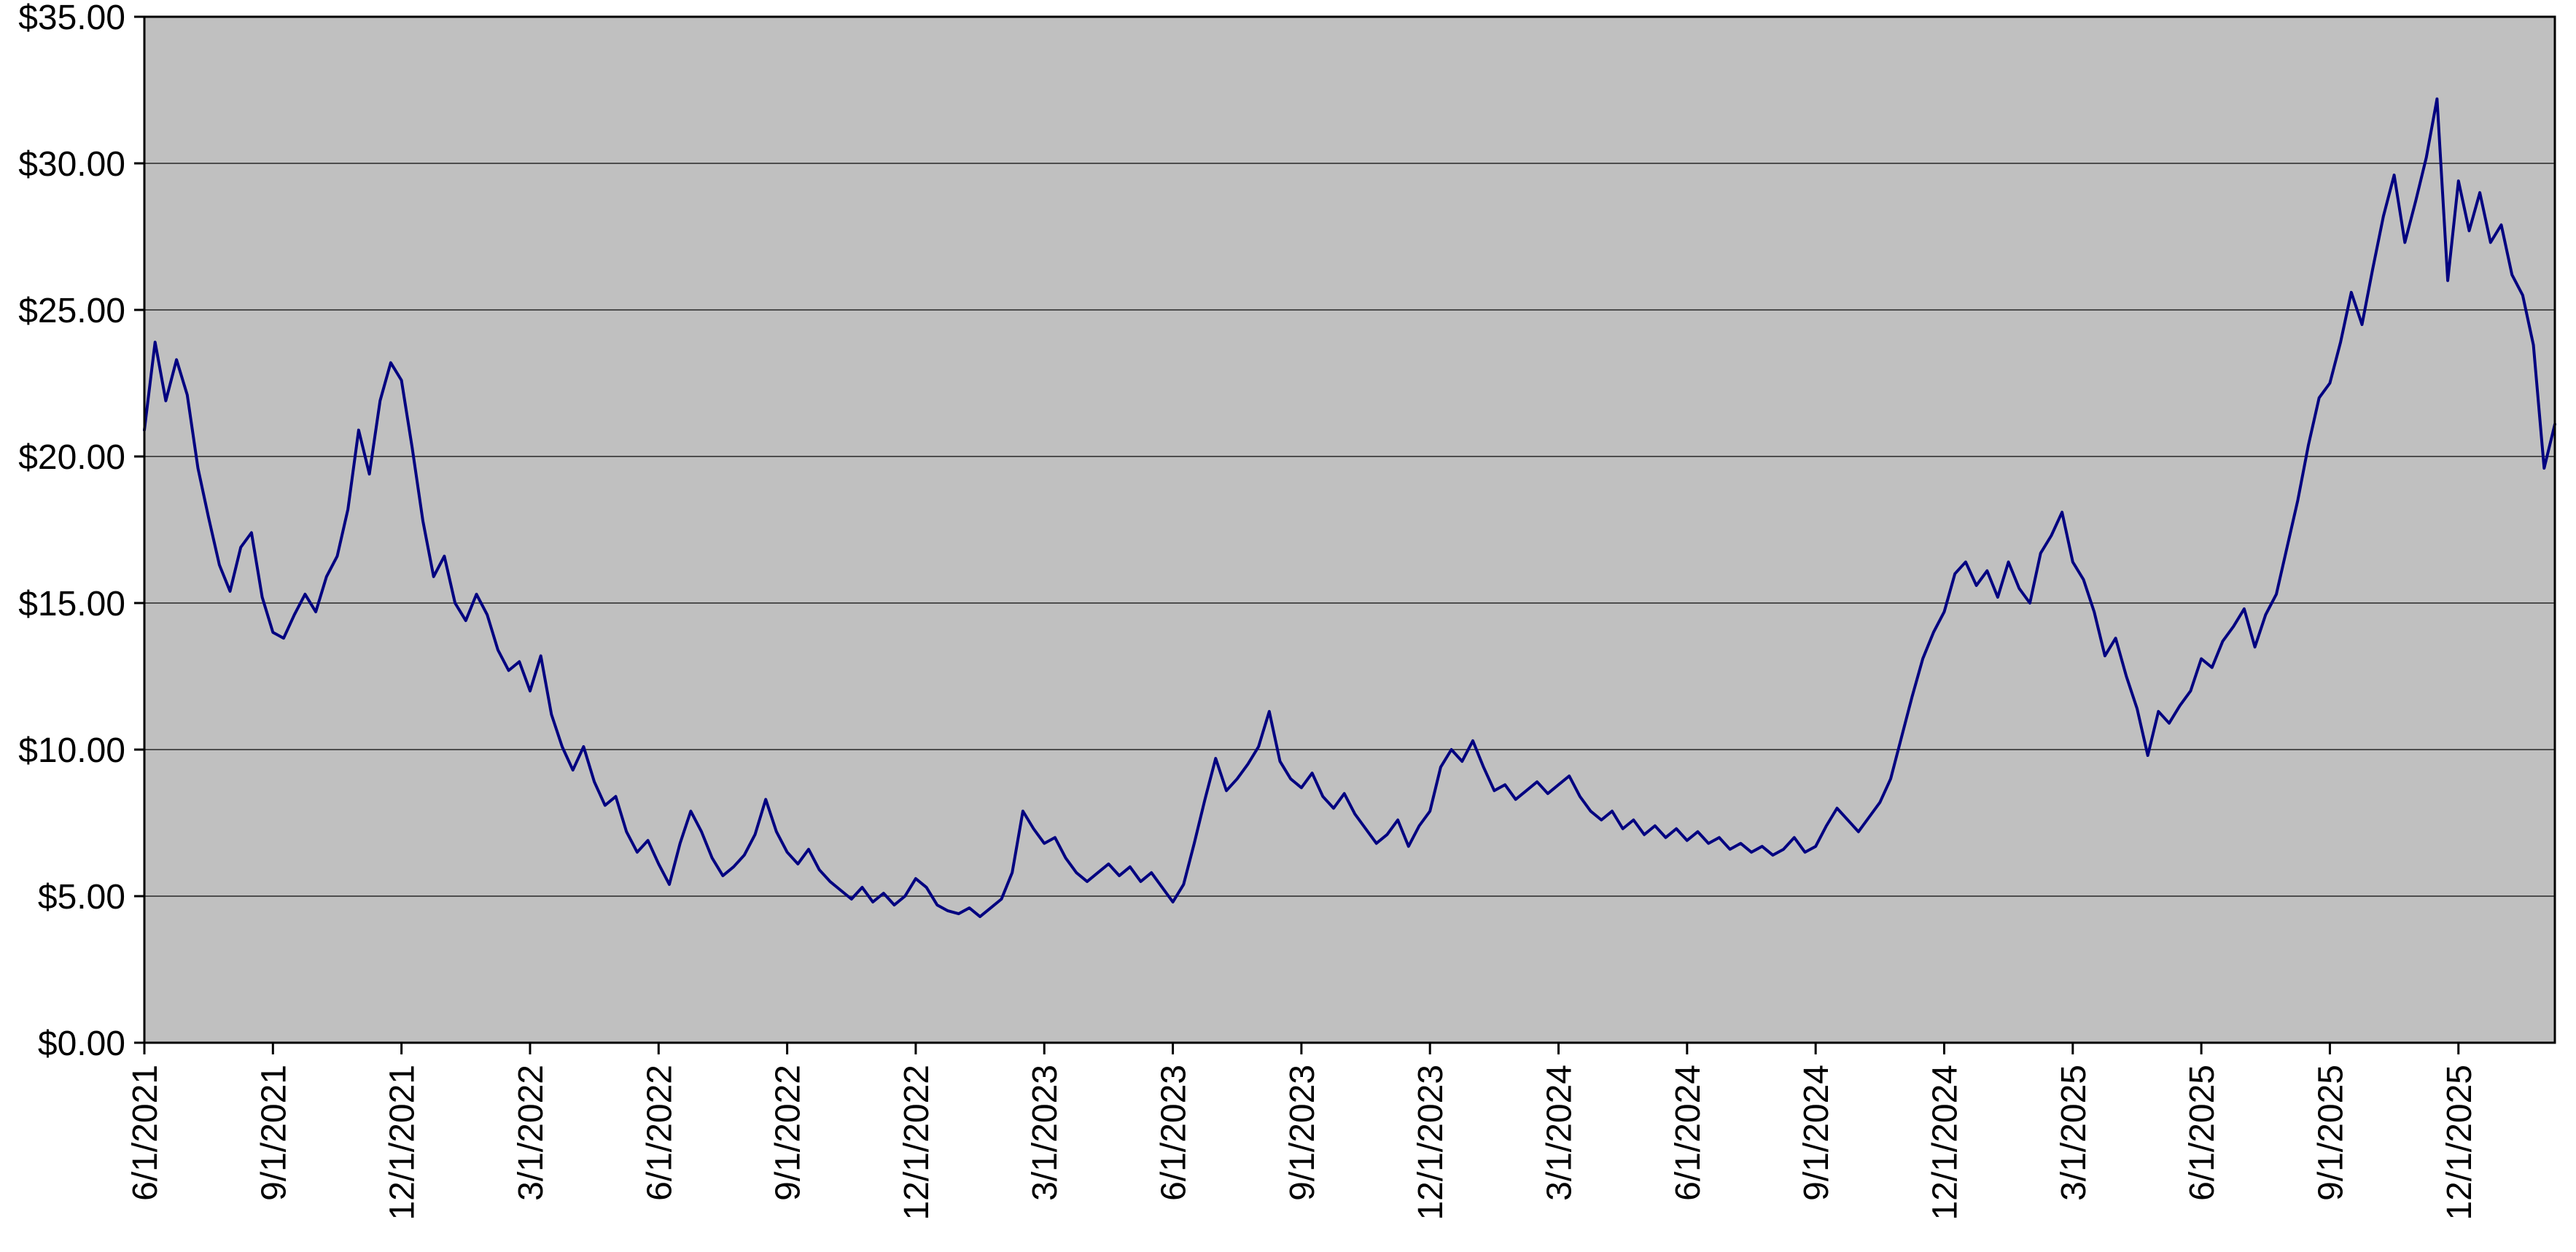  What do you see at coordinates (71, 18) in the screenshot?
I see `y-tick-label: $35.00` at bounding box center [71, 18].